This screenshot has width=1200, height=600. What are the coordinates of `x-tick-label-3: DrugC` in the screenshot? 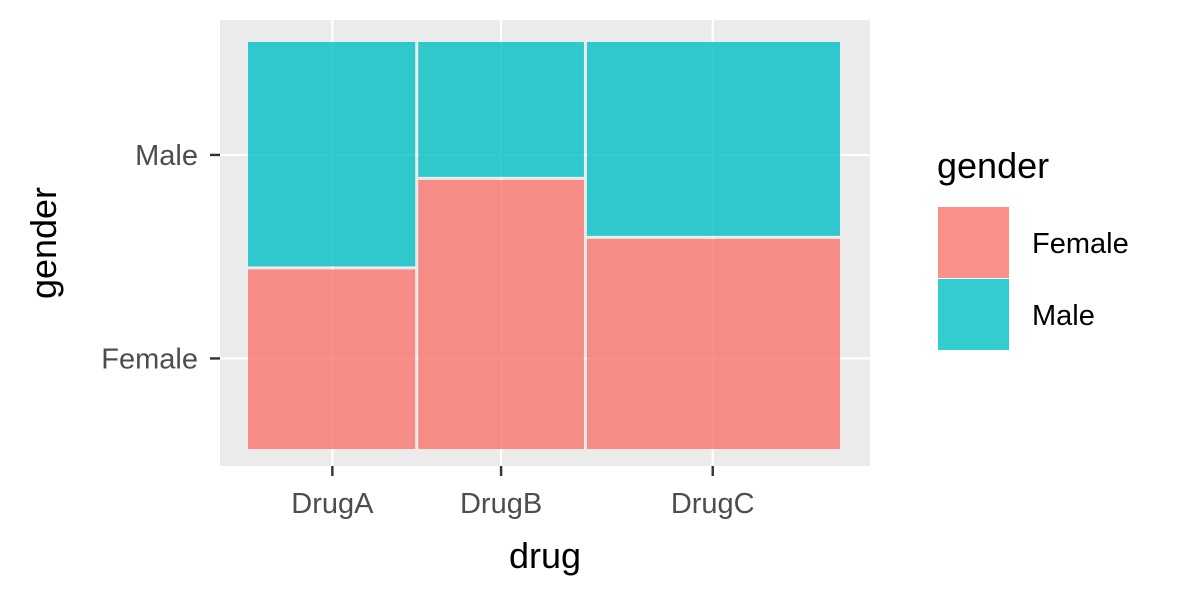 It's located at (713, 504).